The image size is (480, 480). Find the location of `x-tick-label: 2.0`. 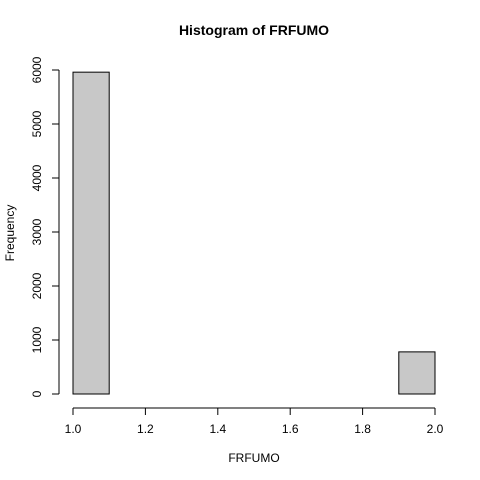

x-tick-label: 2.0 is located at coordinates (435, 429).